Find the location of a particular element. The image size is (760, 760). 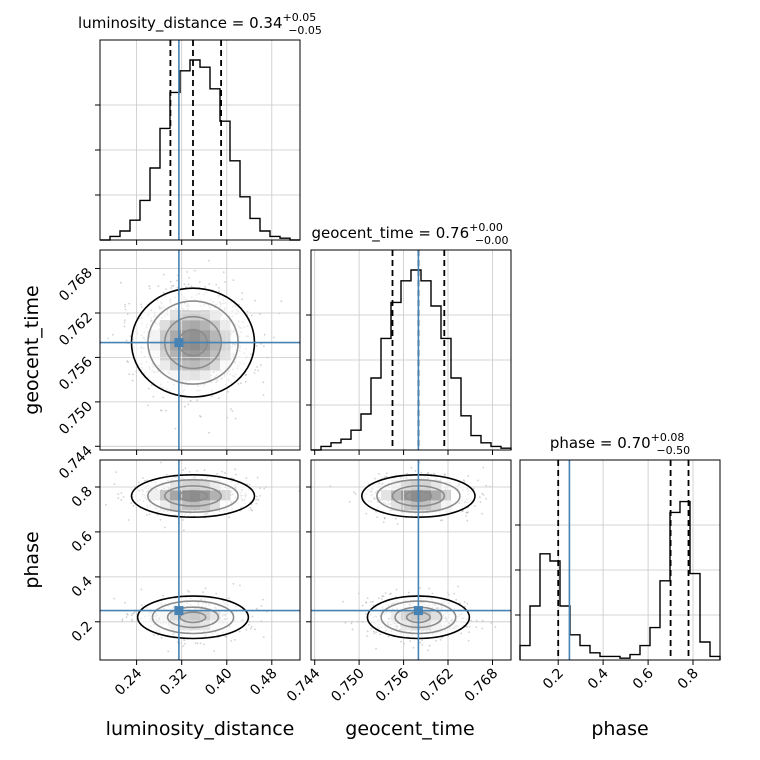

y-axis-label-phase: phase is located at coordinates (32, 559).